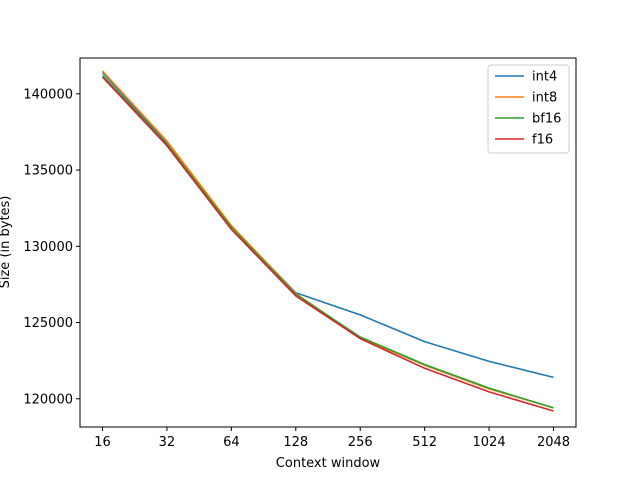 The height and width of the screenshot is (480, 640). I want to click on y-tick-label: 130000, so click(48, 247).